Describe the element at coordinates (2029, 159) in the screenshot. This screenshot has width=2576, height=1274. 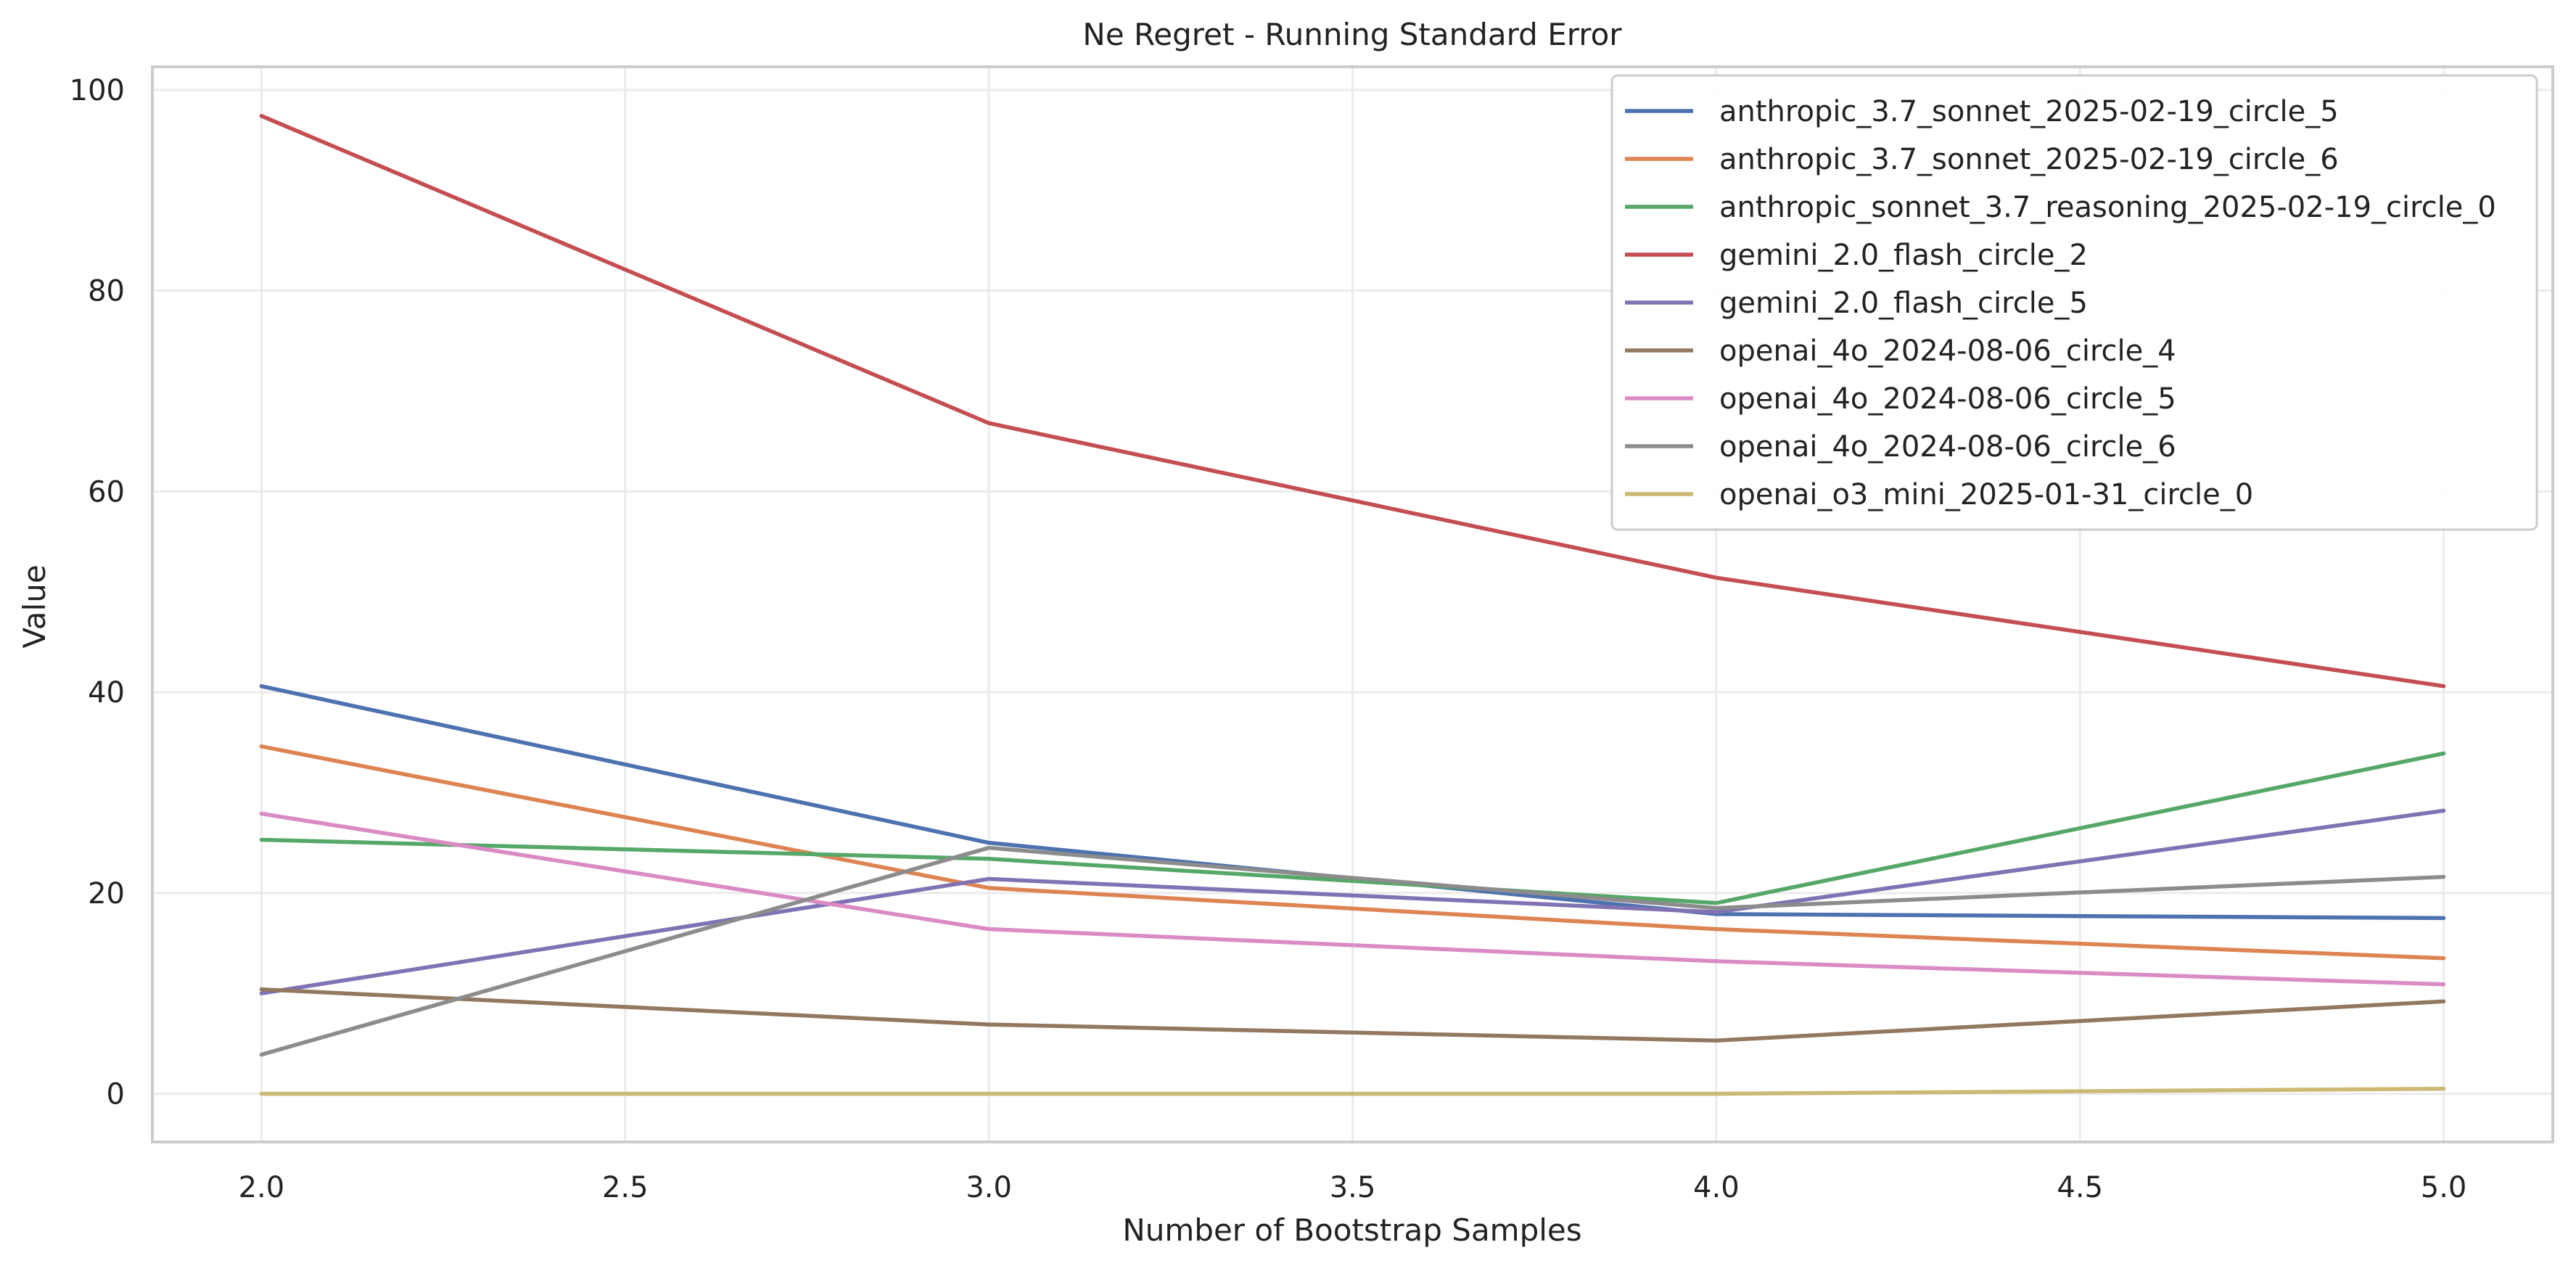
I see `legend-label: anthropic_3.7_sonnet_2025-02-19_circle_6` at that location.